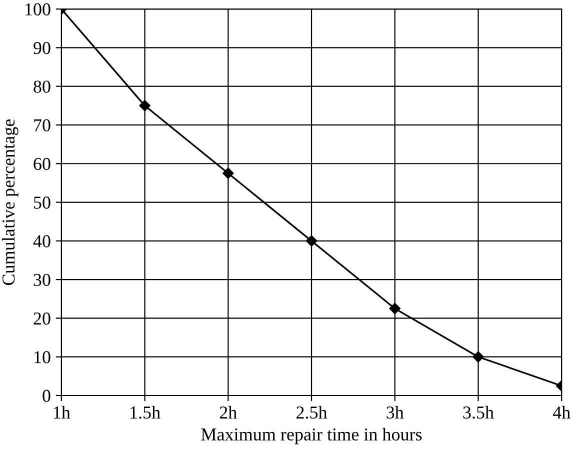 The height and width of the screenshot is (452, 585). Describe the element at coordinates (42, 48) in the screenshot. I see `y-tick-label: 90` at that location.